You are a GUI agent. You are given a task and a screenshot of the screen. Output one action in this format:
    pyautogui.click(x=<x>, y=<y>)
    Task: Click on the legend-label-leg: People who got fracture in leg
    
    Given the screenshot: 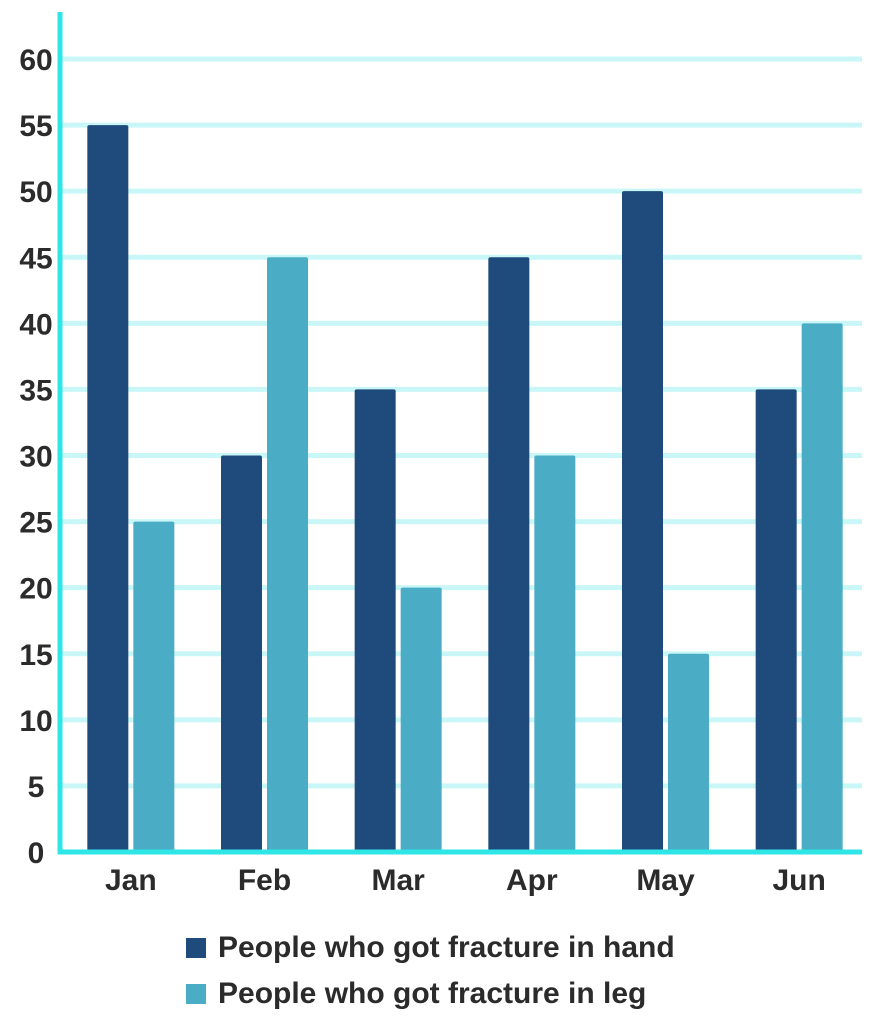 What is the action you would take?
    pyautogui.click(x=432, y=993)
    